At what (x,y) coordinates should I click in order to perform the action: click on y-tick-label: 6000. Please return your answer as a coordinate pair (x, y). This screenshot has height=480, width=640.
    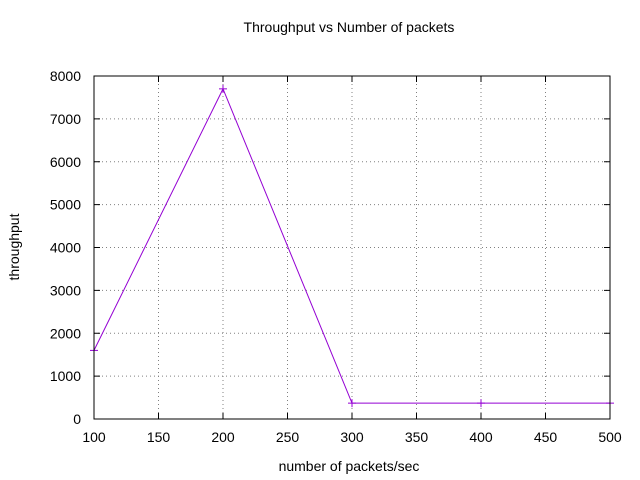
    Looking at the image, I should click on (65, 162).